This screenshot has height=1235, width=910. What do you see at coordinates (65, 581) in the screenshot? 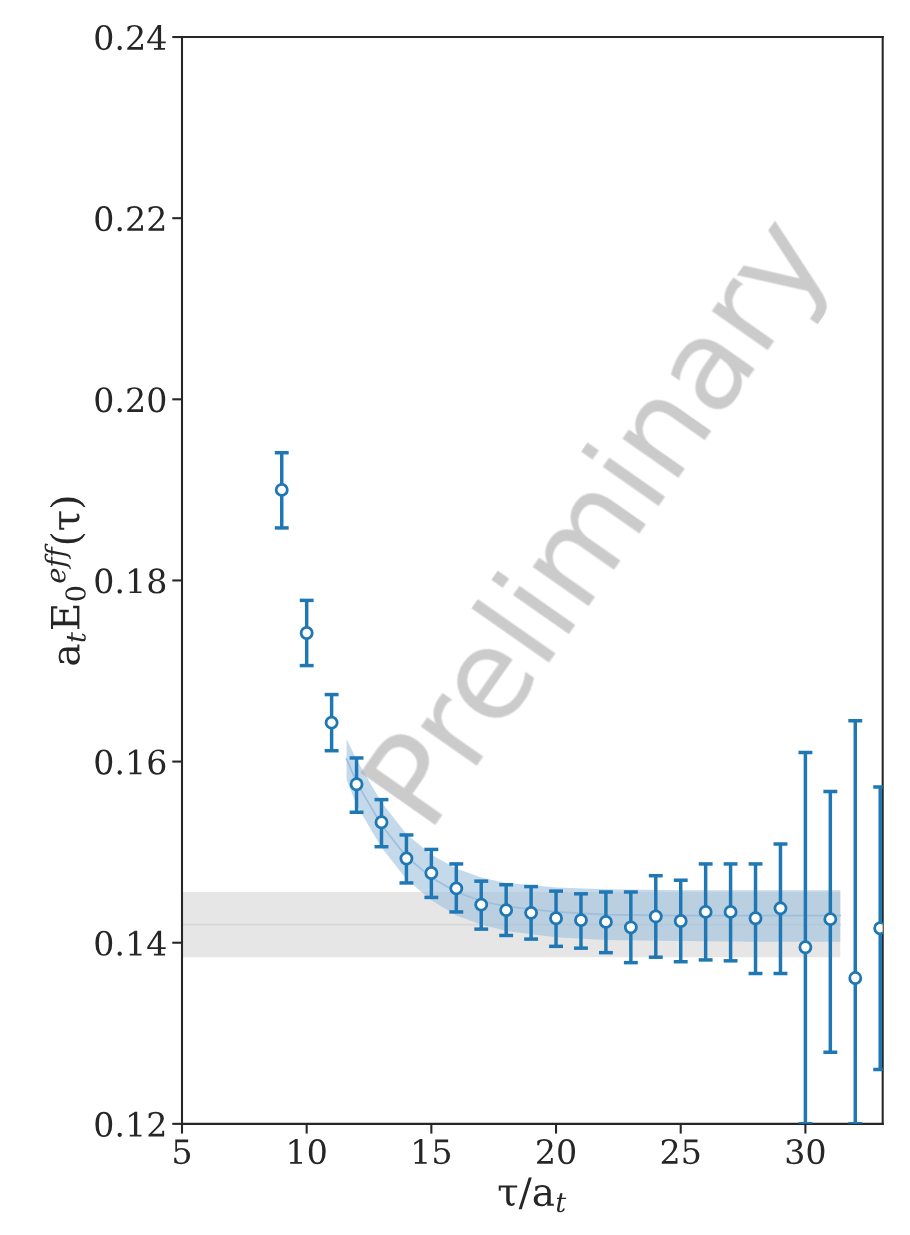
I see `y-axis-title: a$_{t}$E$_{0}$$^{eff}$(τ)` at bounding box center [65, 581].